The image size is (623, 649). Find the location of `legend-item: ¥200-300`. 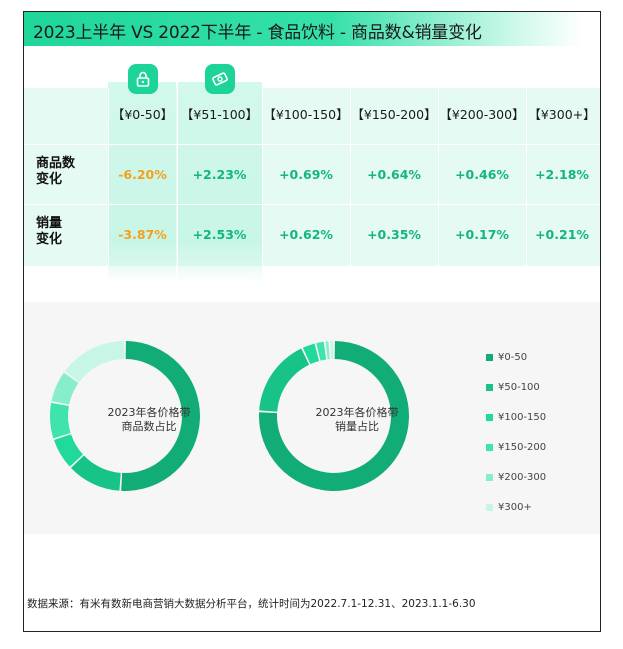

legend-item: ¥200-300 is located at coordinates (516, 477).